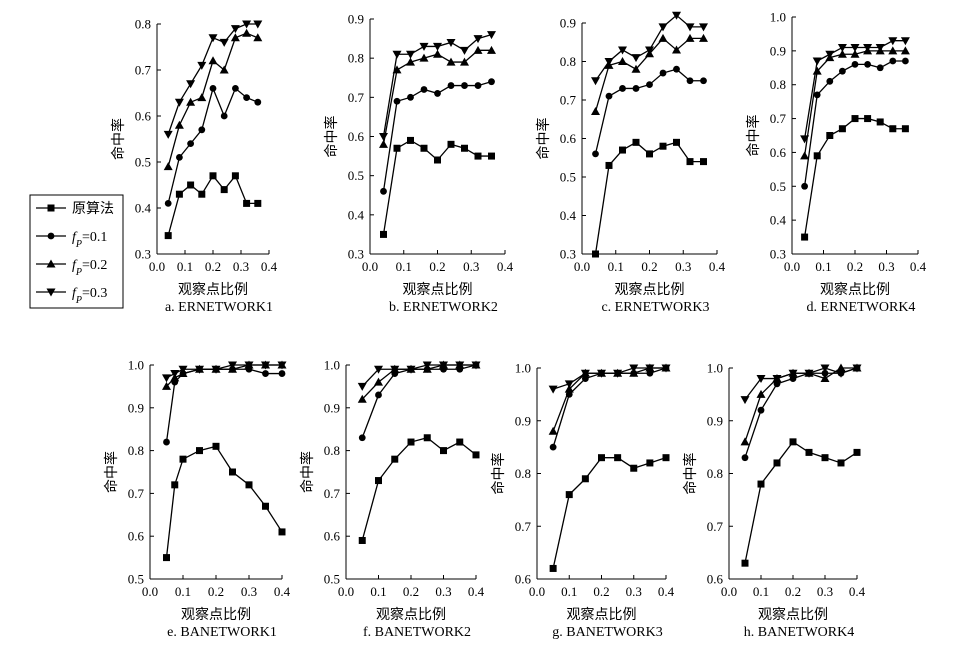 The image size is (978, 651). I want to click on subplot-caption: h. BANETWORK4, so click(799, 632).